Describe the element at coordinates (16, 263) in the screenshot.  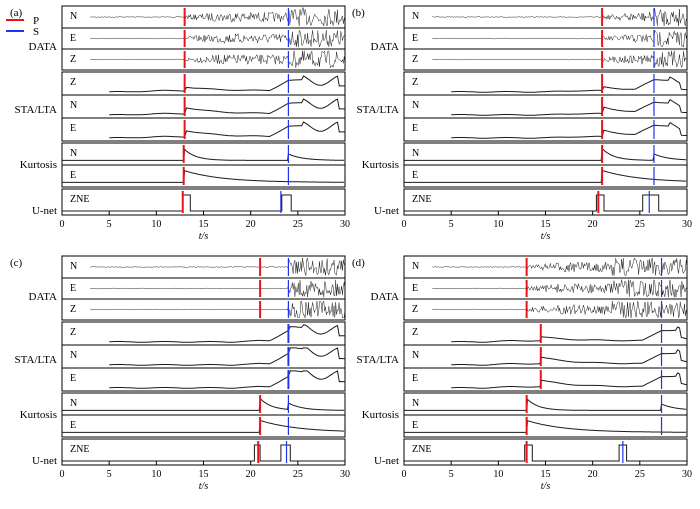
I see `panel-letter: (c)` at that location.